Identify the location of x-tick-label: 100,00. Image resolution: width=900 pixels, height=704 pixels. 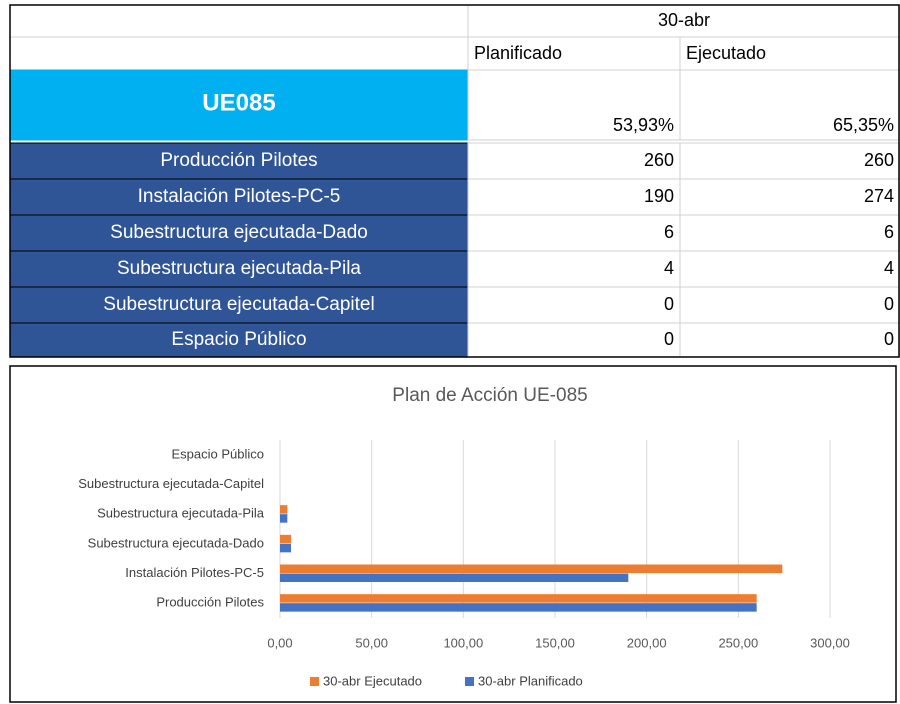
(463, 642).